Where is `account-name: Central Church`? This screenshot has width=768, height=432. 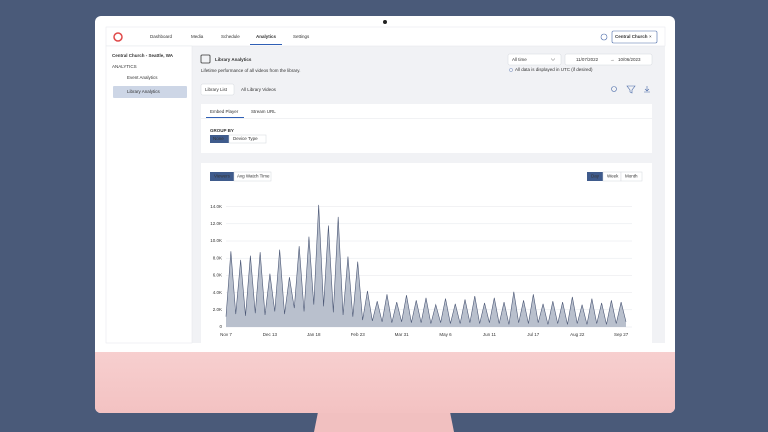 account-name: Central Church is located at coordinates (631, 36).